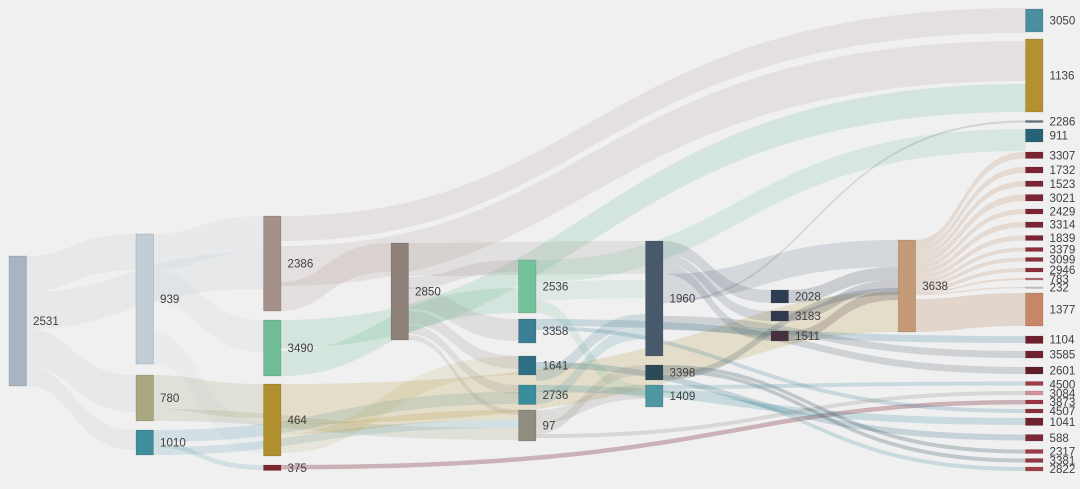 The width and height of the screenshot is (1080, 489). What do you see at coordinates (556, 331) in the screenshot?
I see `svg-text: 3358` at bounding box center [556, 331].